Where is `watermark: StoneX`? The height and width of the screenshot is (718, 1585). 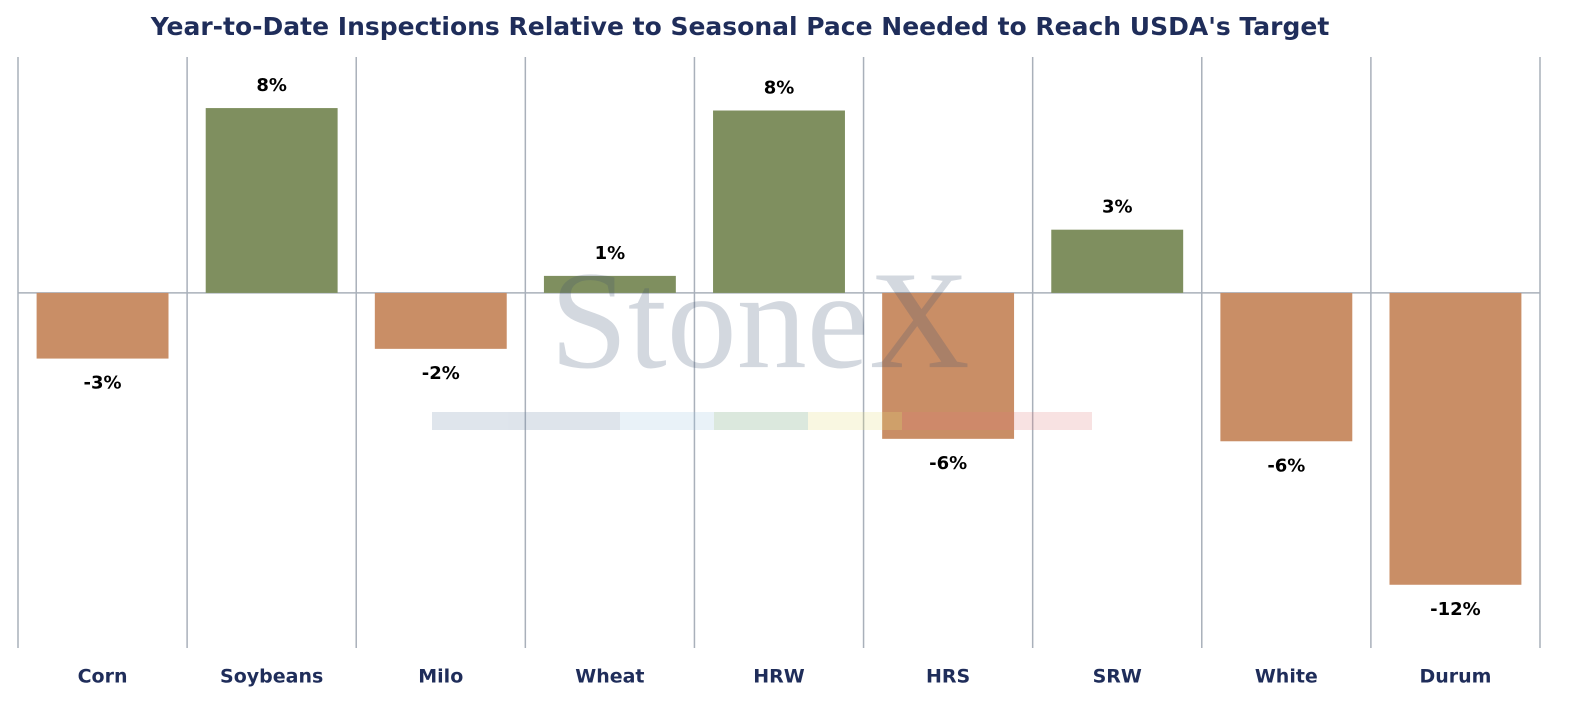
watermark: StoneX is located at coordinates (762, 336).